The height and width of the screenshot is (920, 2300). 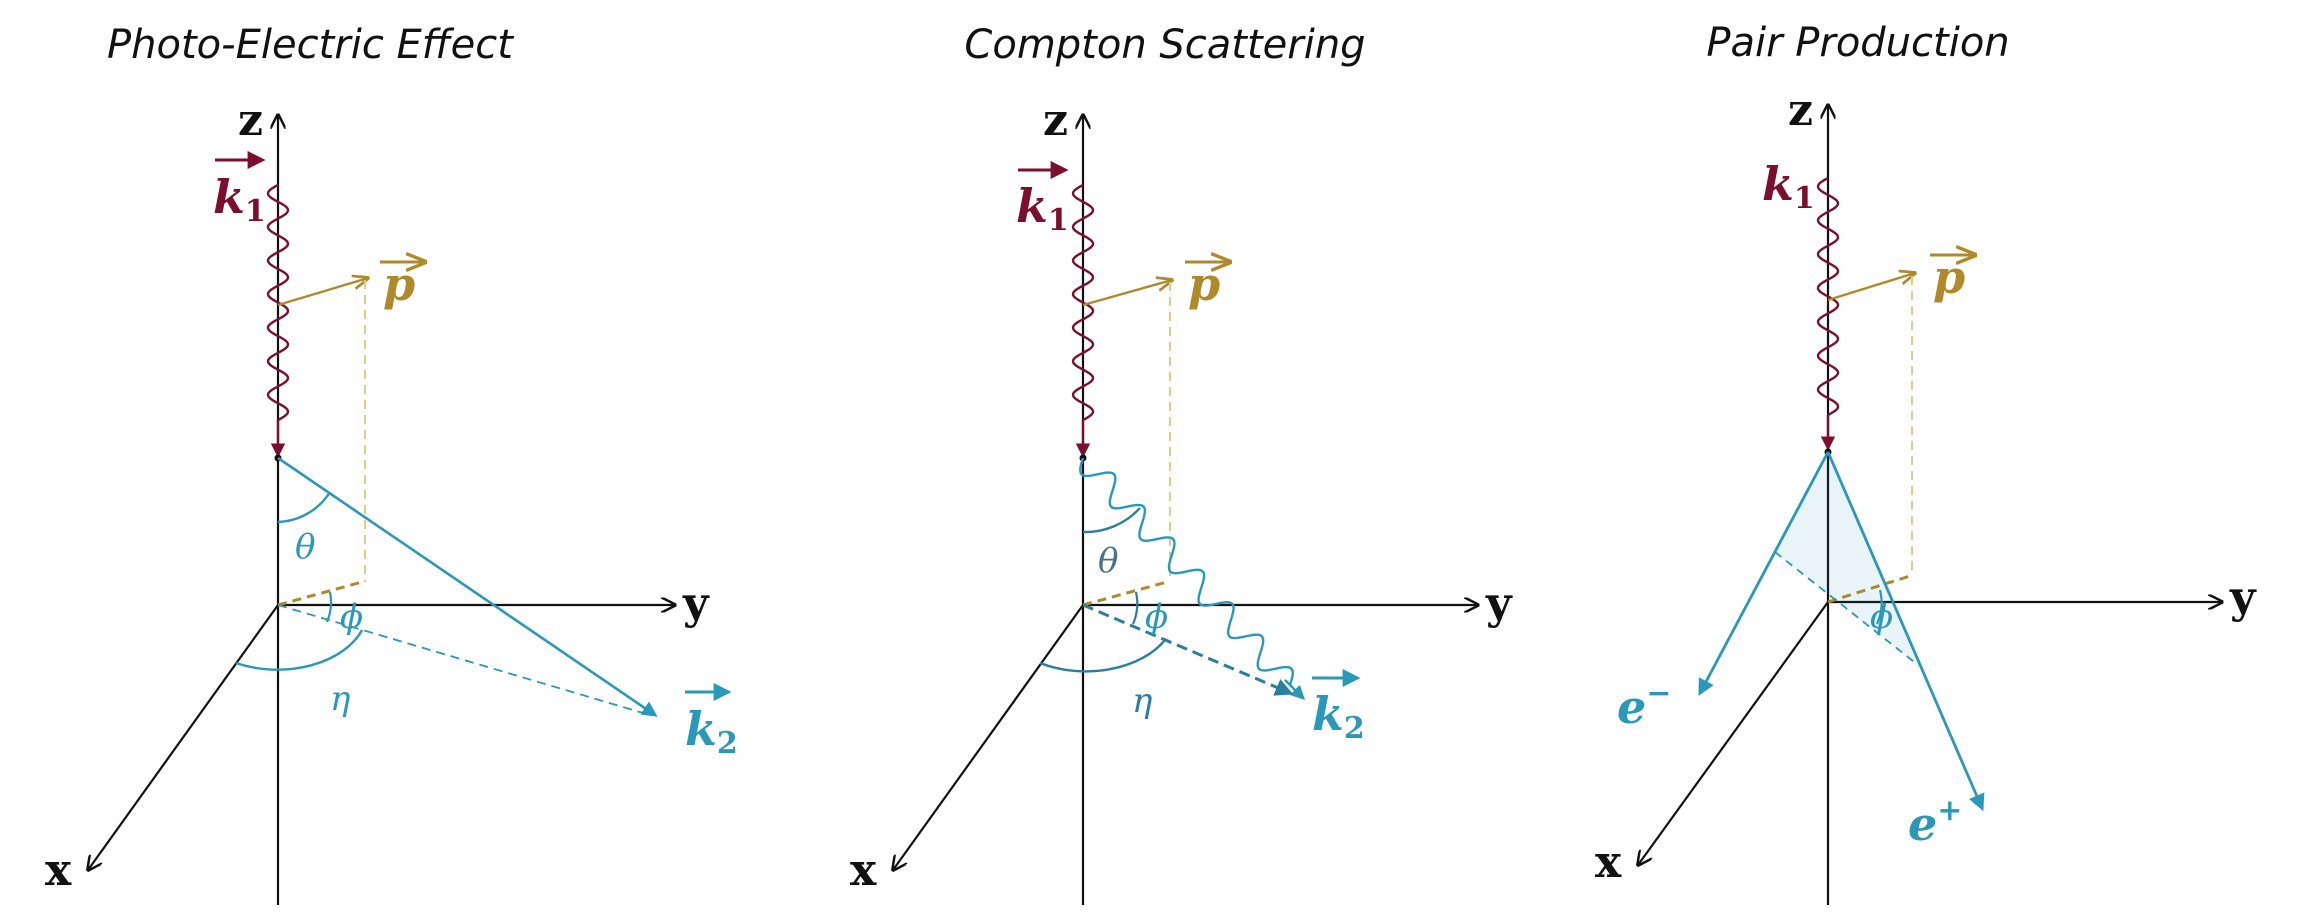 What do you see at coordinates (1857, 43) in the screenshot?
I see `panel-title: Pair Production` at bounding box center [1857, 43].